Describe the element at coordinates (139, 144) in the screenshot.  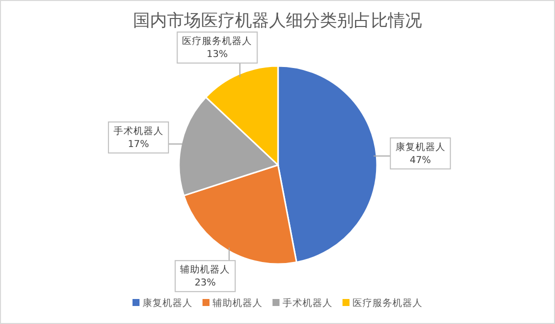
I see `data-label: 17%` at that location.